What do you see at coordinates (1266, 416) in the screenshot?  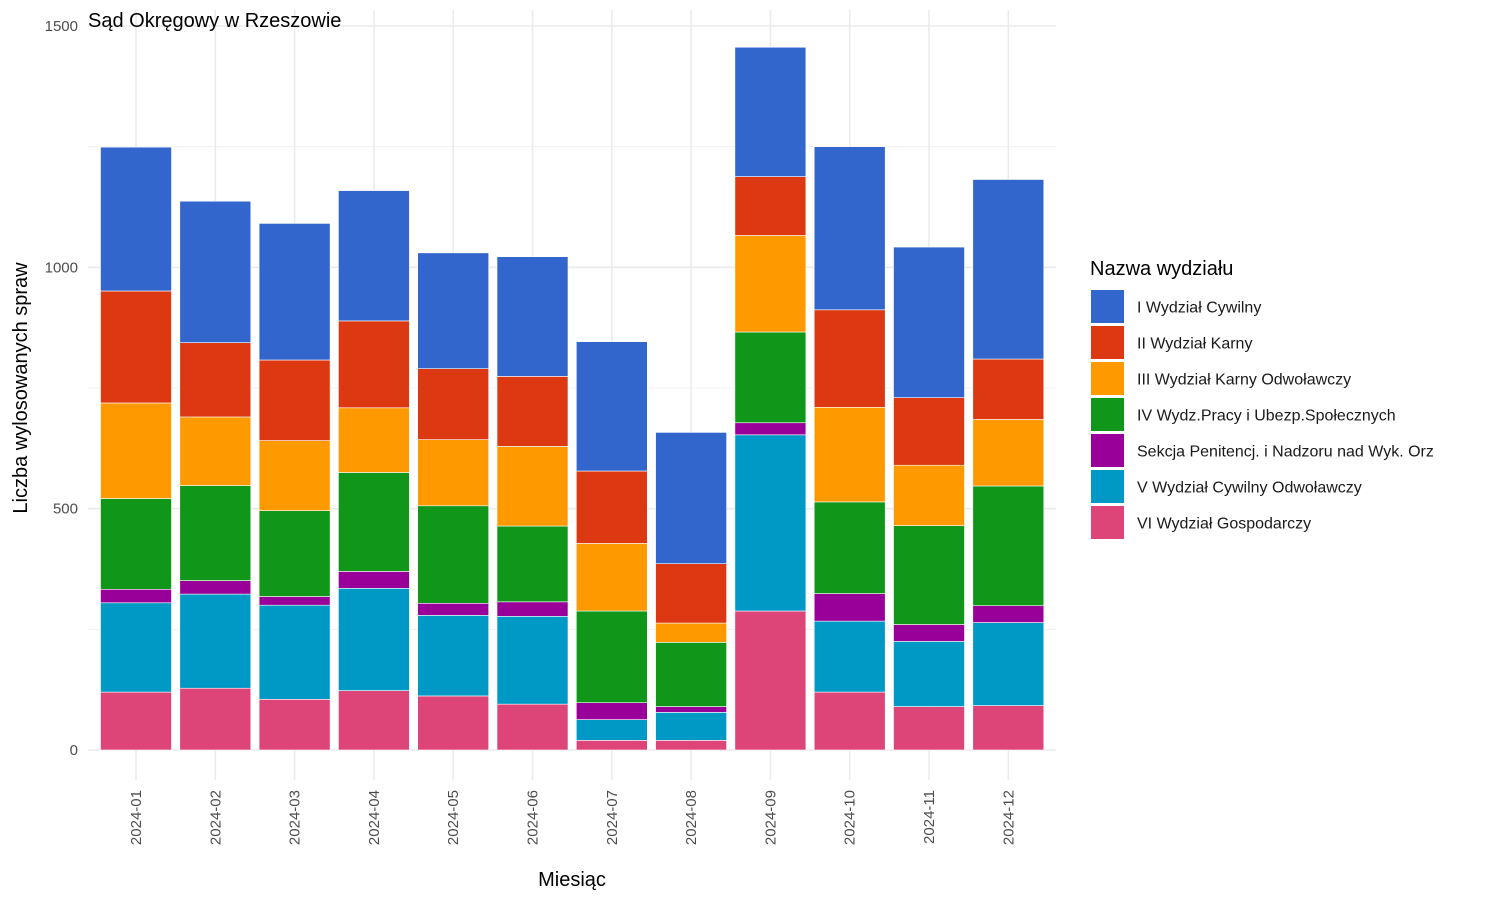 I see `legend-label: IV Wydz.Pracy i Ubezp.Społecznych` at bounding box center [1266, 416].